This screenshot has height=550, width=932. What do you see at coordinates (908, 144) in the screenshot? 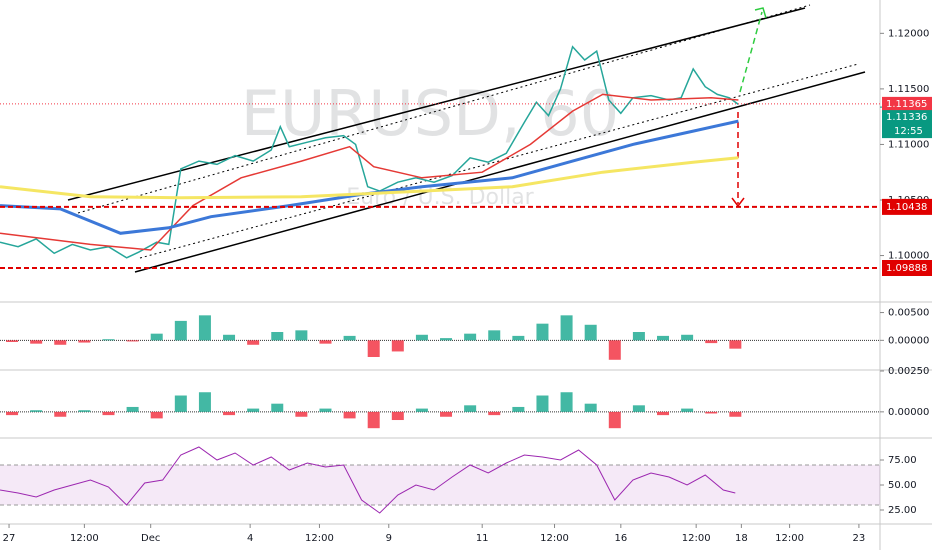
I see `y-tick-label: 1.11000` at bounding box center [908, 144].